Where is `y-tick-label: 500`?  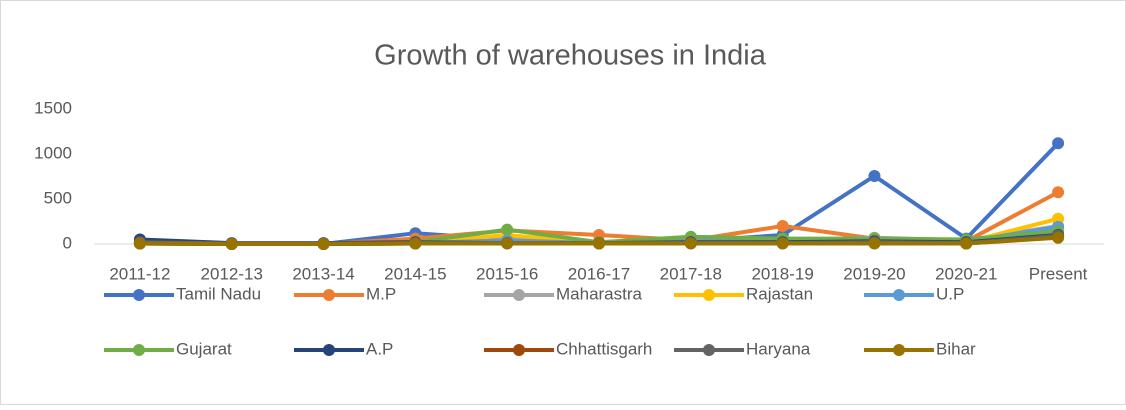 y-tick-label: 500 is located at coordinates (58, 197).